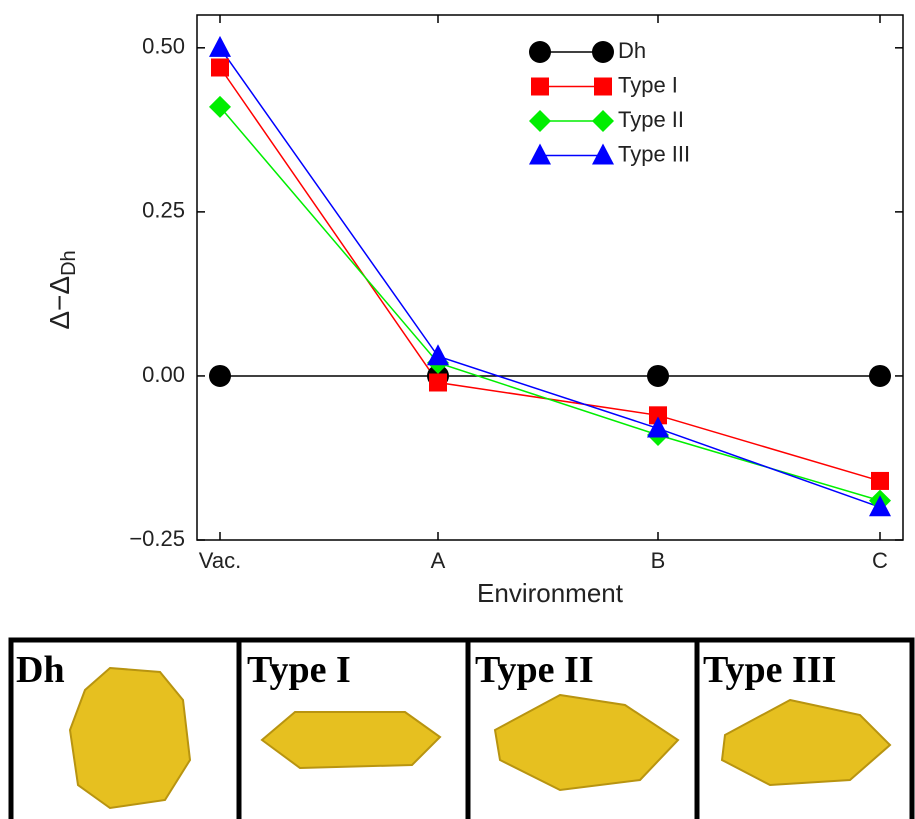 The height and width of the screenshot is (819, 915). Describe the element at coordinates (550, 593) in the screenshot. I see `x-axis-label: Environment` at that location.